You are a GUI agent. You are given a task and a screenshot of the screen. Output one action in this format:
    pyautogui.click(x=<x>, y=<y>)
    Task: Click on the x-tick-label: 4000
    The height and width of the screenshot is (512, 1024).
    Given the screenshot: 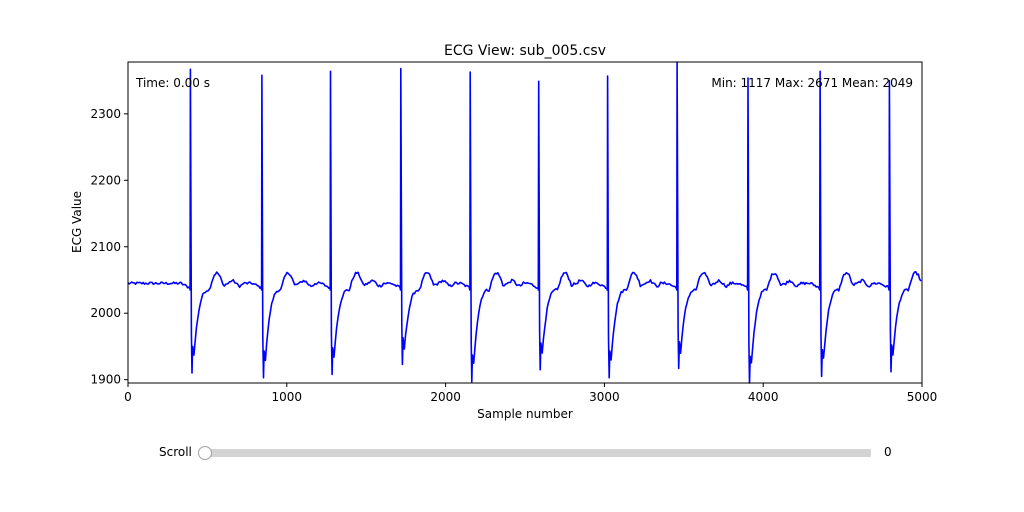 What is the action you would take?
    pyautogui.click(x=763, y=397)
    